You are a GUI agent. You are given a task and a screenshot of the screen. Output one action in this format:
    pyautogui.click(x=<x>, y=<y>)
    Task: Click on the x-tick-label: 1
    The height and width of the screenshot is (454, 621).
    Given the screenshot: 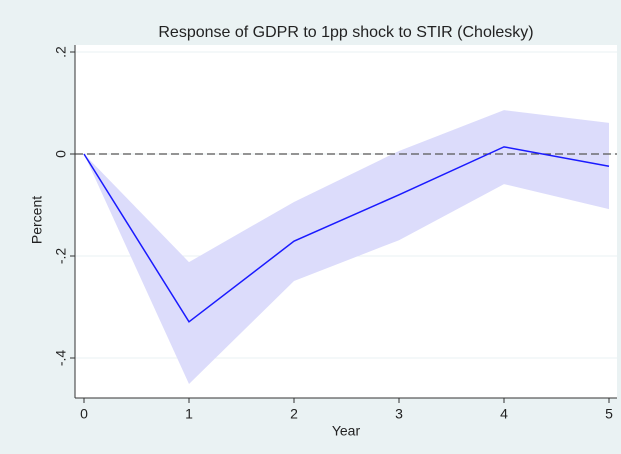 What is the action you would take?
    pyautogui.click(x=189, y=414)
    